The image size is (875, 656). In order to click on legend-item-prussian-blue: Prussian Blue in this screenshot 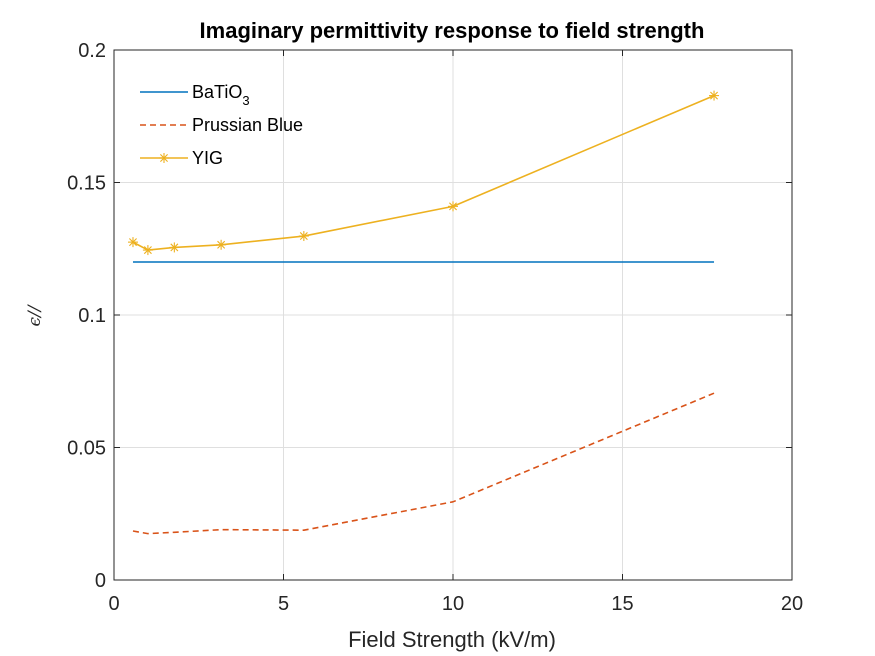, I will do `click(221, 125)`.